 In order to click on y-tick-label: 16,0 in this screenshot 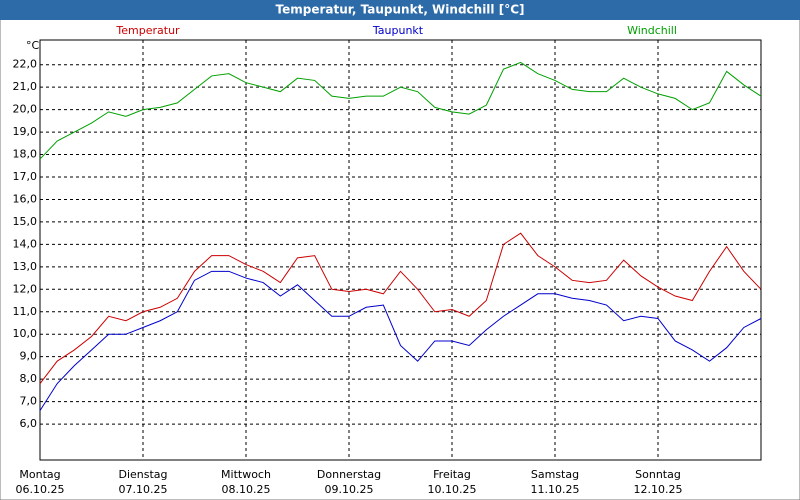, I will do `click(25, 198)`.